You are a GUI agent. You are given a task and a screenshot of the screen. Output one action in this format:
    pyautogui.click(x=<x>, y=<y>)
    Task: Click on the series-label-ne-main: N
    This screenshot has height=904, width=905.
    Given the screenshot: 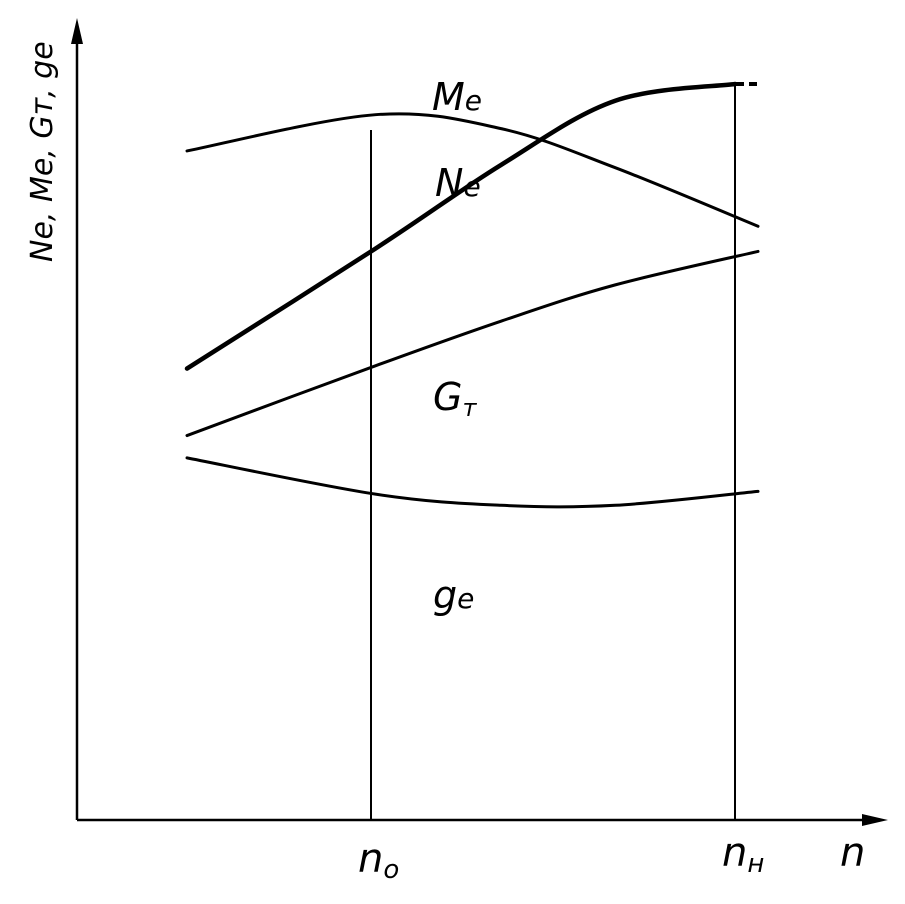 What is the action you would take?
    pyautogui.click(x=449, y=183)
    